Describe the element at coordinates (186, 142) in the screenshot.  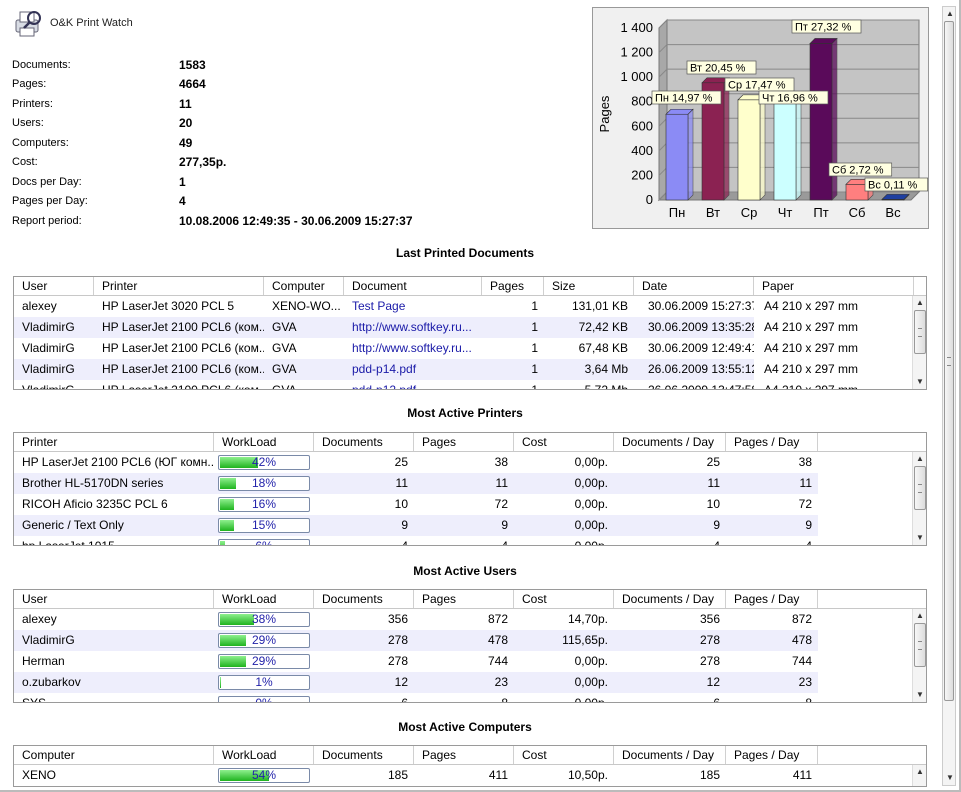
I see `stat-value: 49` at that location.